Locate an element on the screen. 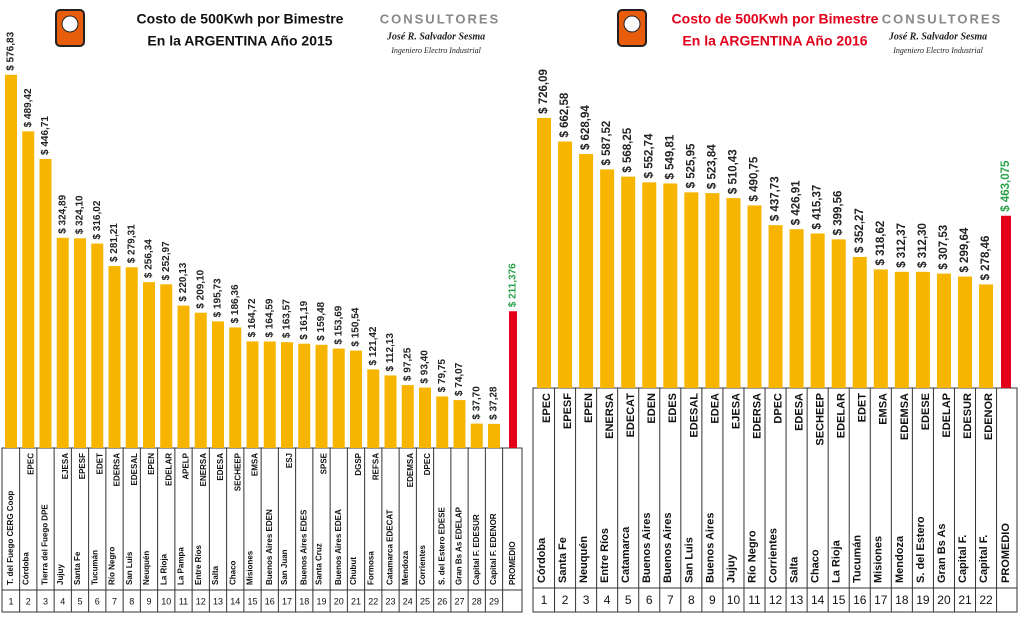  consultant: CONSULTORES is located at coordinates (440, 18).